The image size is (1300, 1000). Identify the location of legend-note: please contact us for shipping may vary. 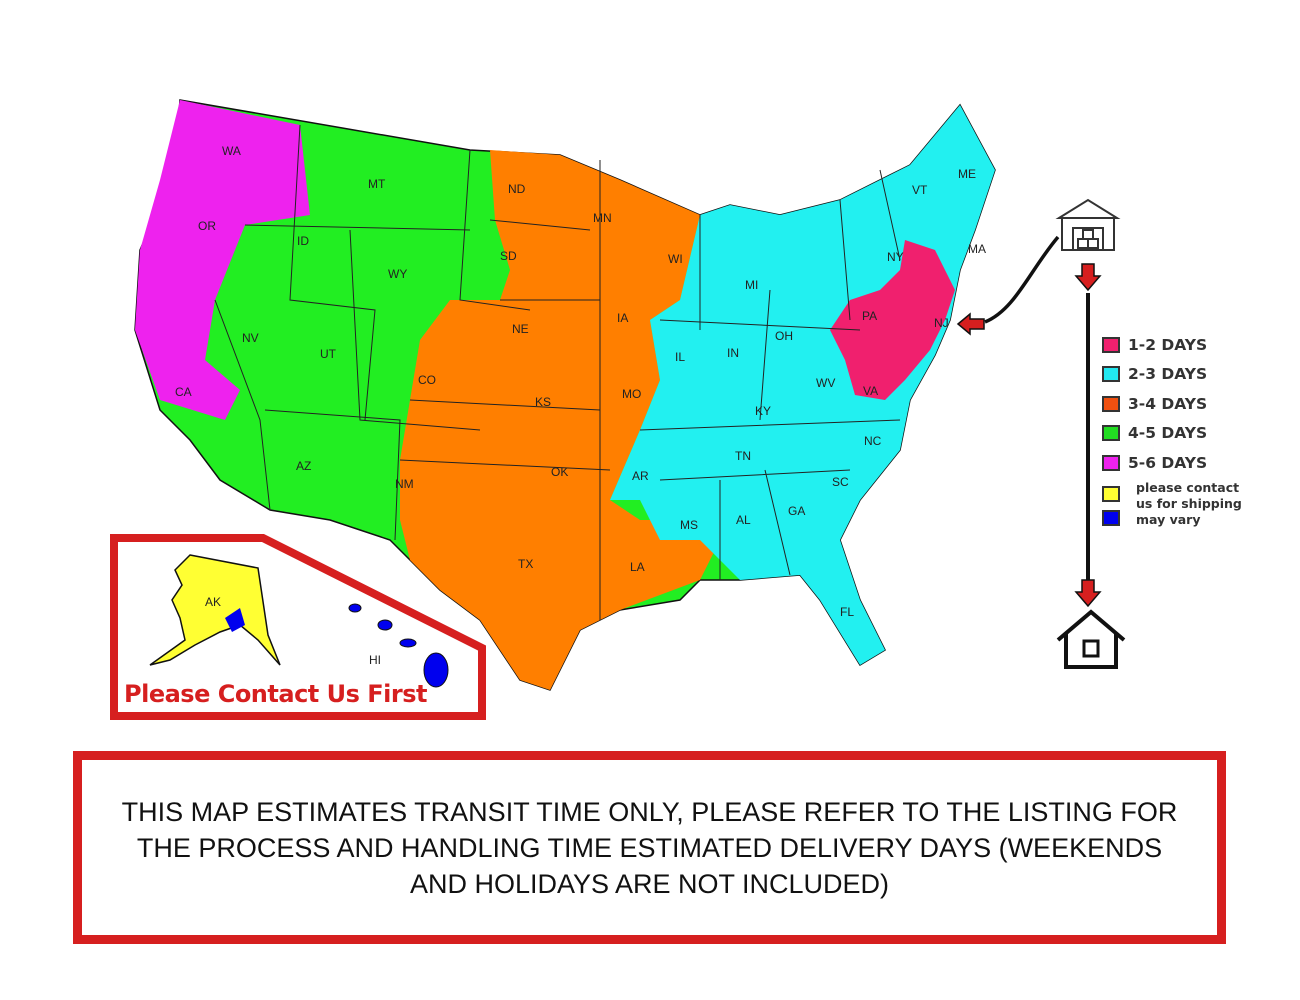
(1172, 504).